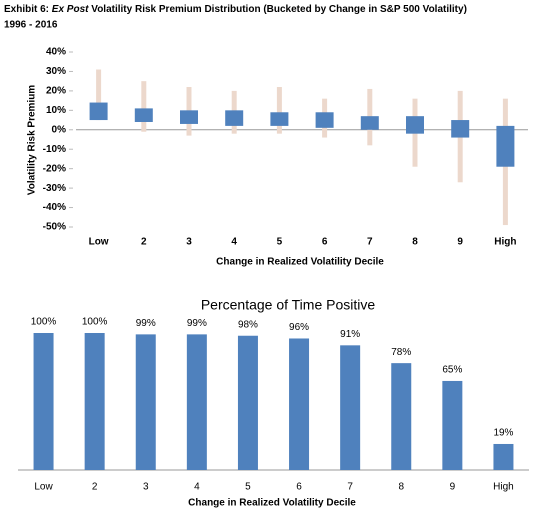 The height and width of the screenshot is (511, 544). What do you see at coordinates (248, 324) in the screenshot?
I see `value-label: 98%` at bounding box center [248, 324].